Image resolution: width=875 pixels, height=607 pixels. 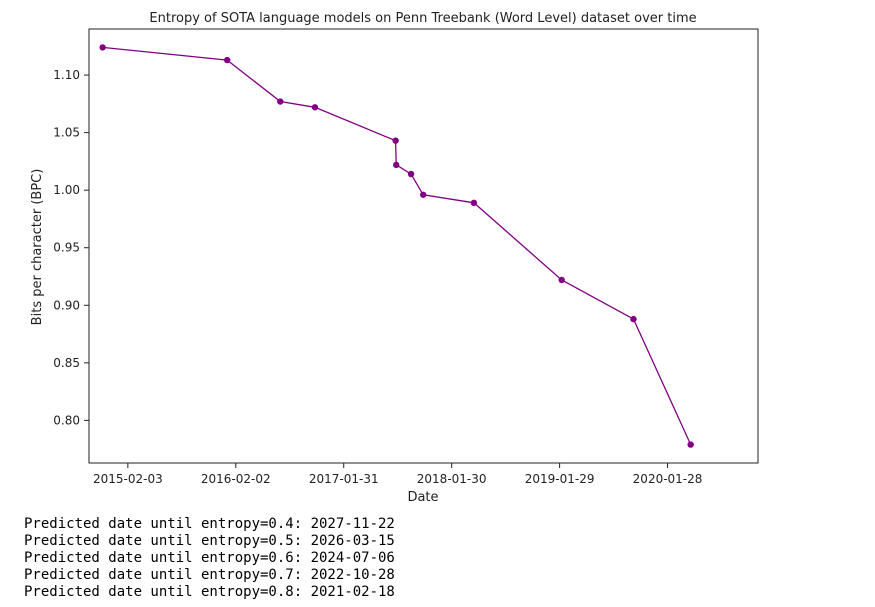 What do you see at coordinates (66, 133) in the screenshot?
I see `y-tick-label: 1.05` at bounding box center [66, 133].